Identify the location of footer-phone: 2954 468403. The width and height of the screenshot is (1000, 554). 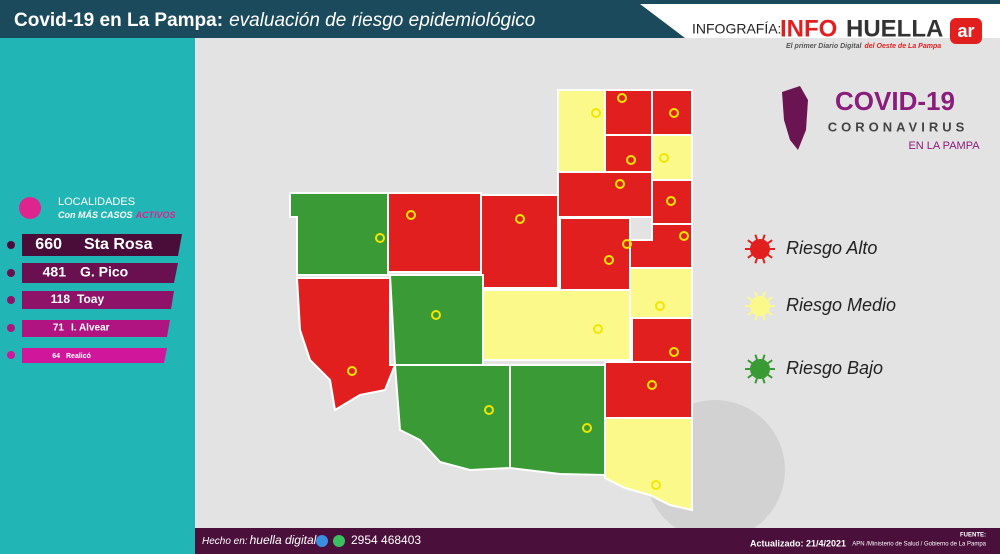
(386, 540).